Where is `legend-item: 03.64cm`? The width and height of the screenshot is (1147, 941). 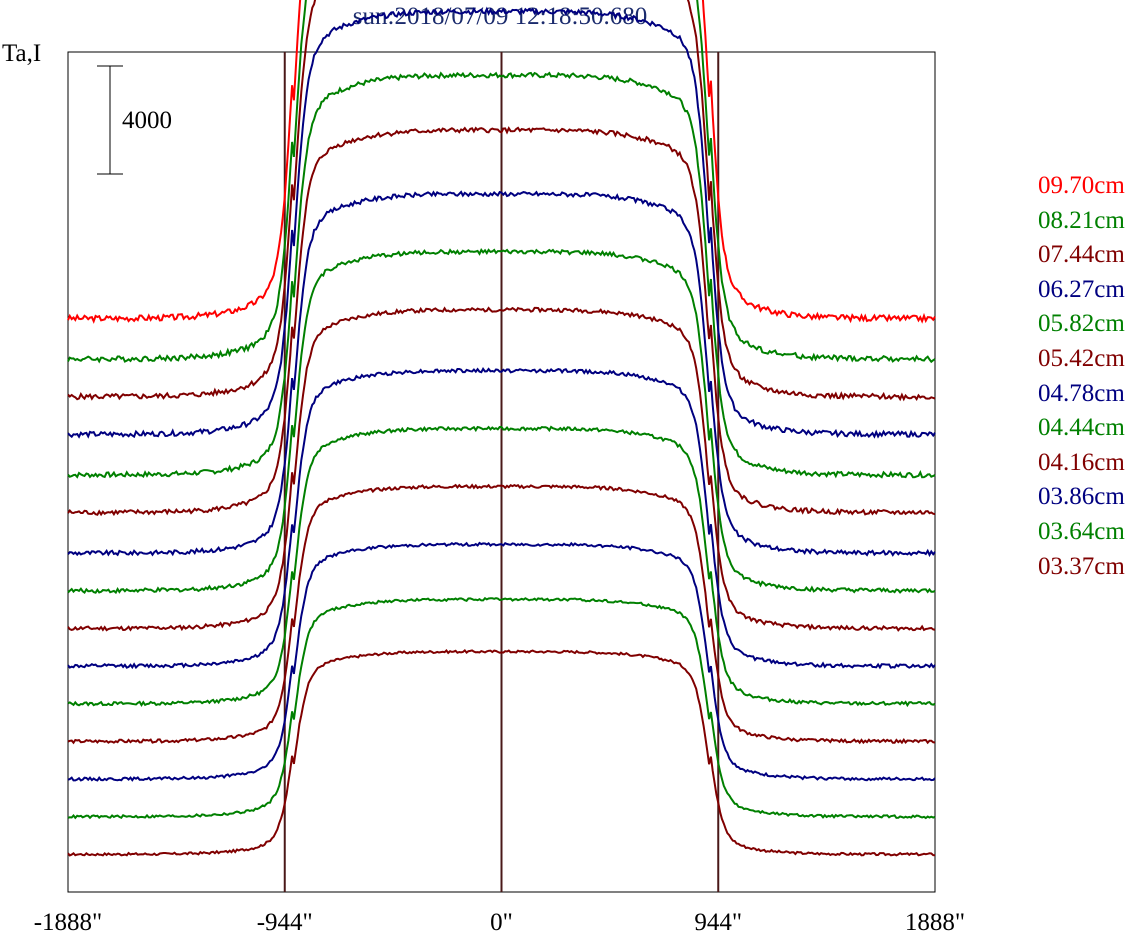 legend-item: 03.64cm is located at coordinates (1081, 531).